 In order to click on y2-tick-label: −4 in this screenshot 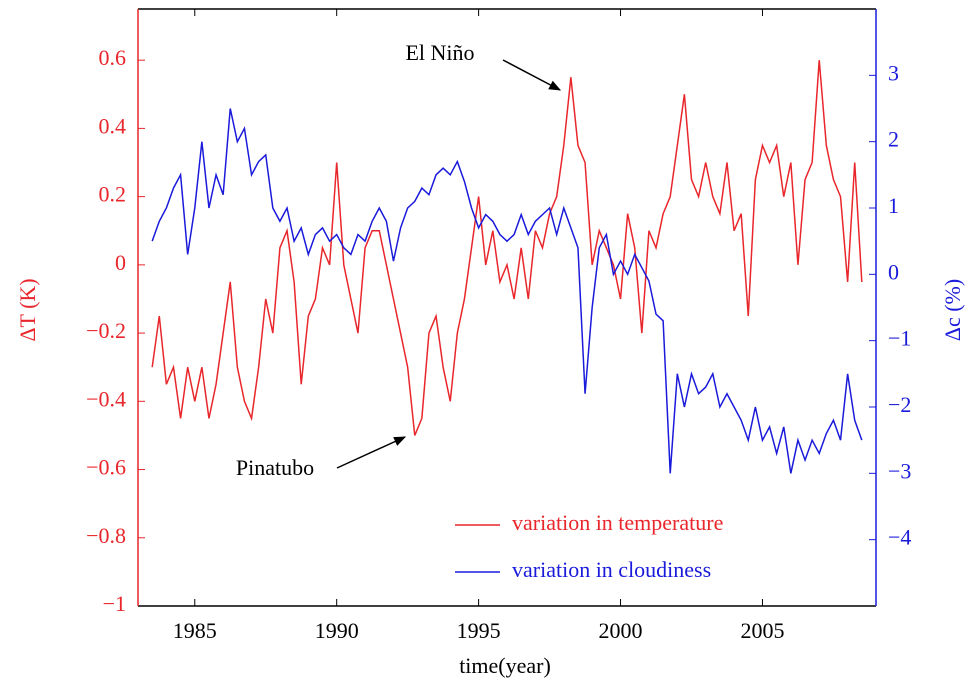, I will do `click(899, 537)`.